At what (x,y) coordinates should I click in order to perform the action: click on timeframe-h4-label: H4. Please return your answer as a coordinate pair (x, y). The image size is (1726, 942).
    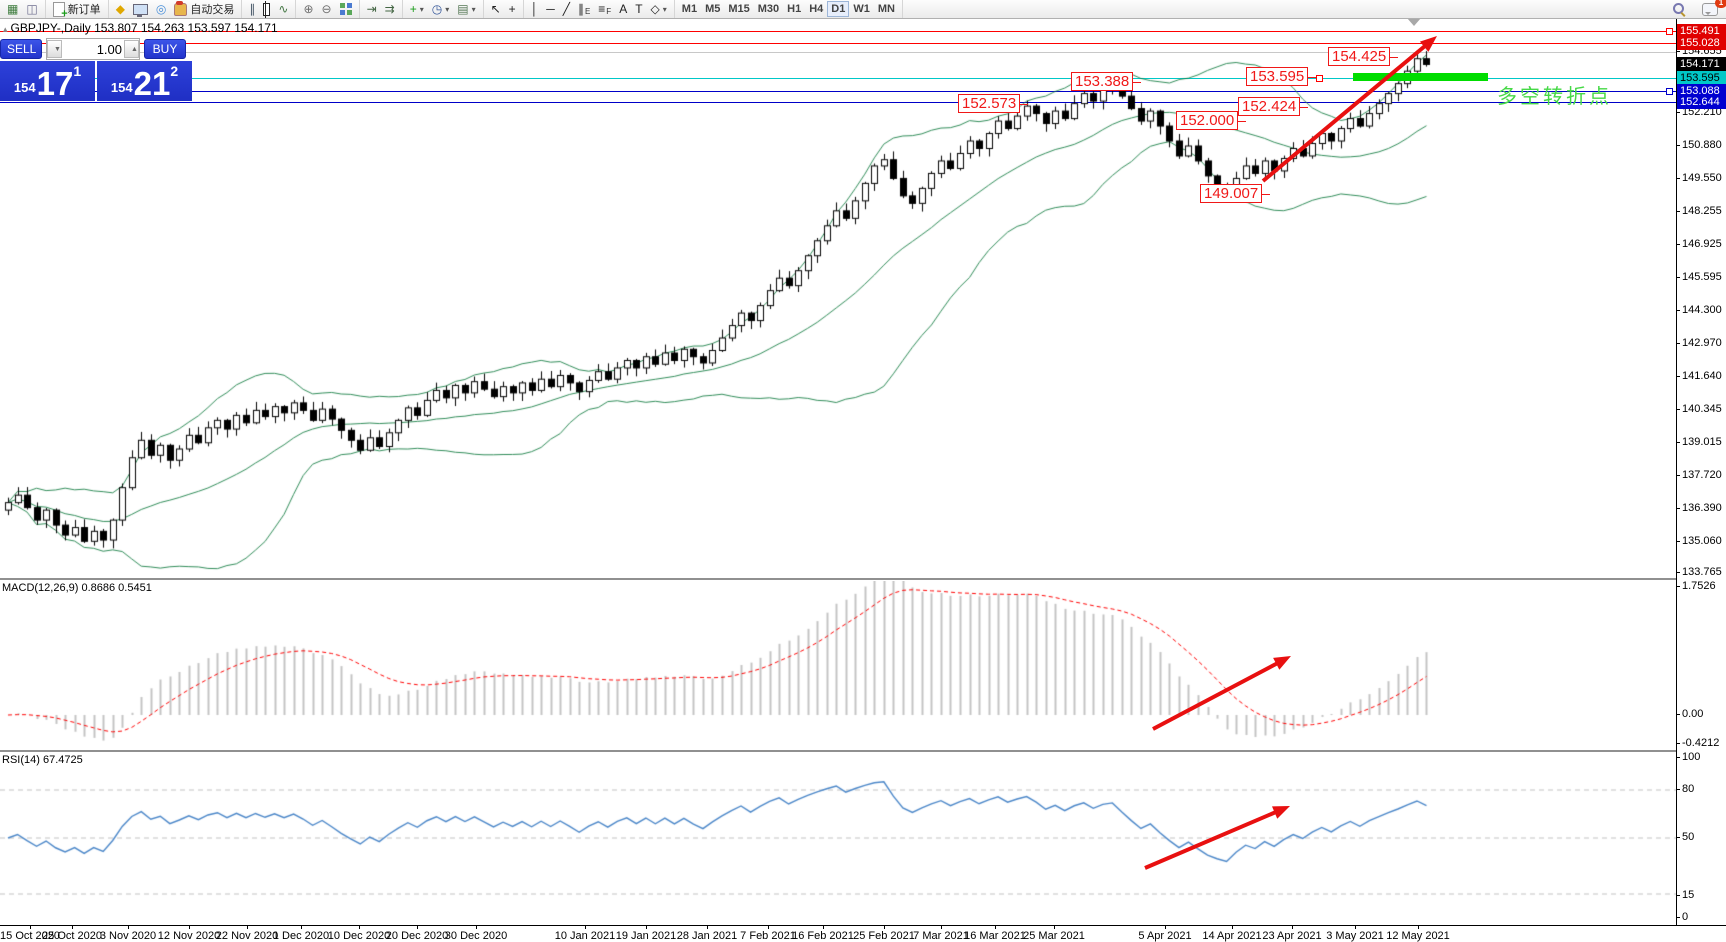
    Looking at the image, I should click on (816, 9).